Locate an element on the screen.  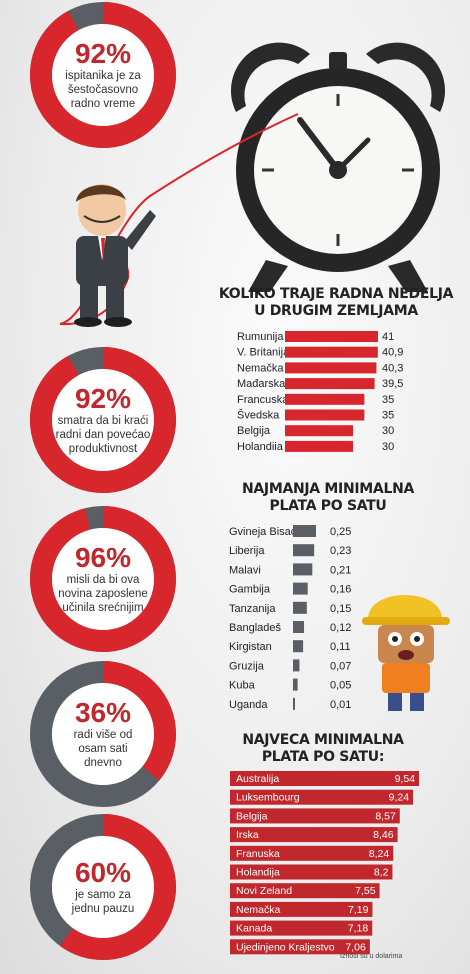
clock-center is located at coordinates (338, 170).